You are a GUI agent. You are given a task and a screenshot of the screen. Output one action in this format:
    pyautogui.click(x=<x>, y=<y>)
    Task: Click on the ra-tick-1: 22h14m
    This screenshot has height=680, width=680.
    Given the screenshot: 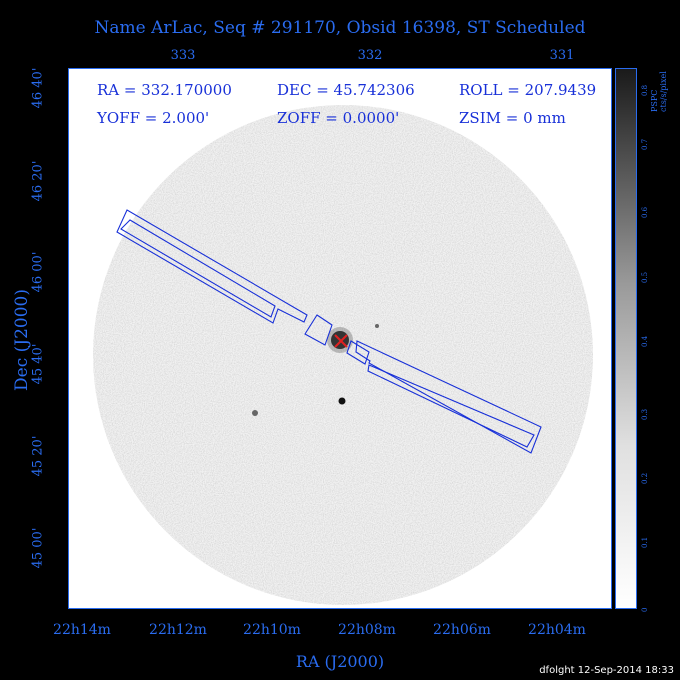 What is the action you would take?
    pyautogui.click(x=82, y=630)
    